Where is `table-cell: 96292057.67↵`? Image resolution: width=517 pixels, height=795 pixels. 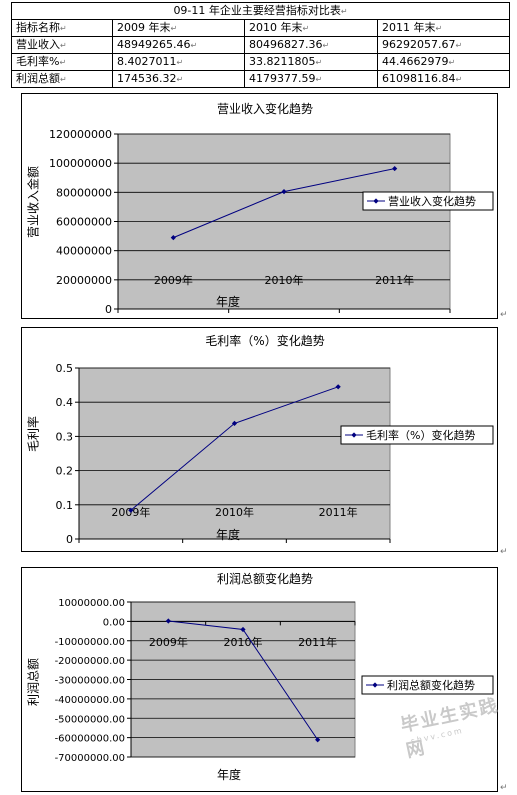
table-cell: 96292057.67↵ is located at coordinates (443, 45).